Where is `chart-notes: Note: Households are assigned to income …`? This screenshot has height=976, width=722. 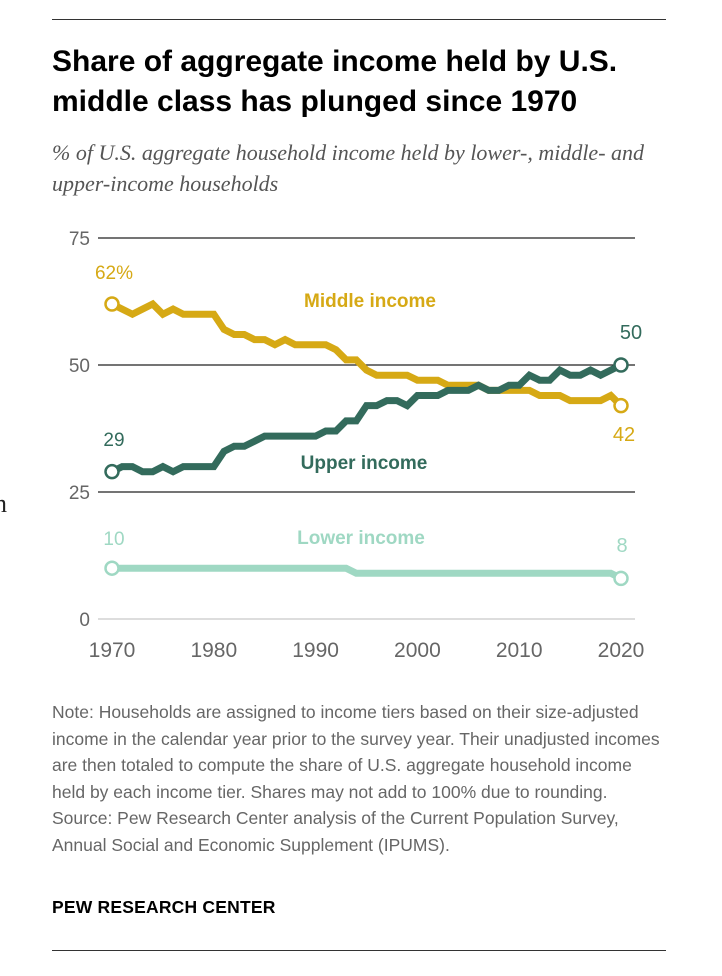
chart-notes: Note: Households are assigned to income … is located at coordinates (357, 778).